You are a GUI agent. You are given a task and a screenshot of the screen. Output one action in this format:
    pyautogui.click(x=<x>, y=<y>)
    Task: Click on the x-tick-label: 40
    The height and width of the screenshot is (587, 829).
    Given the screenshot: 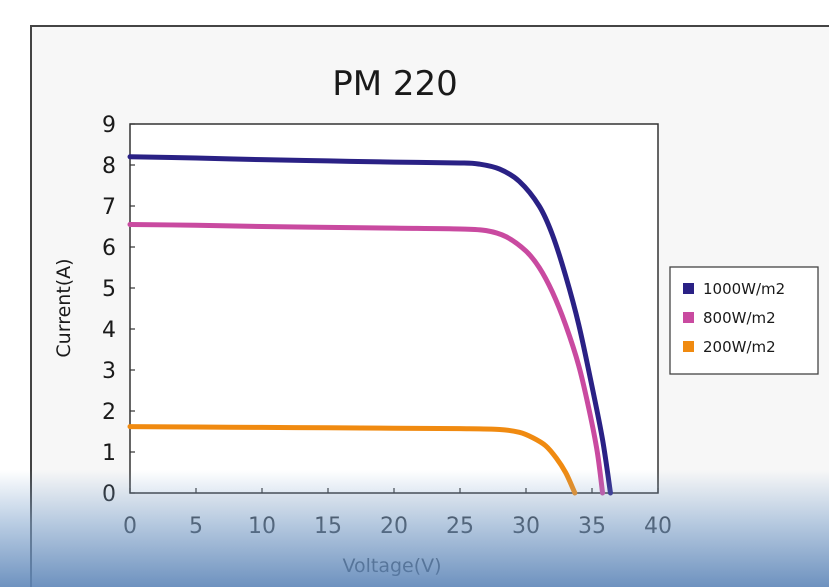 What is the action you would take?
    pyautogui.click(x=658, y=526)
    